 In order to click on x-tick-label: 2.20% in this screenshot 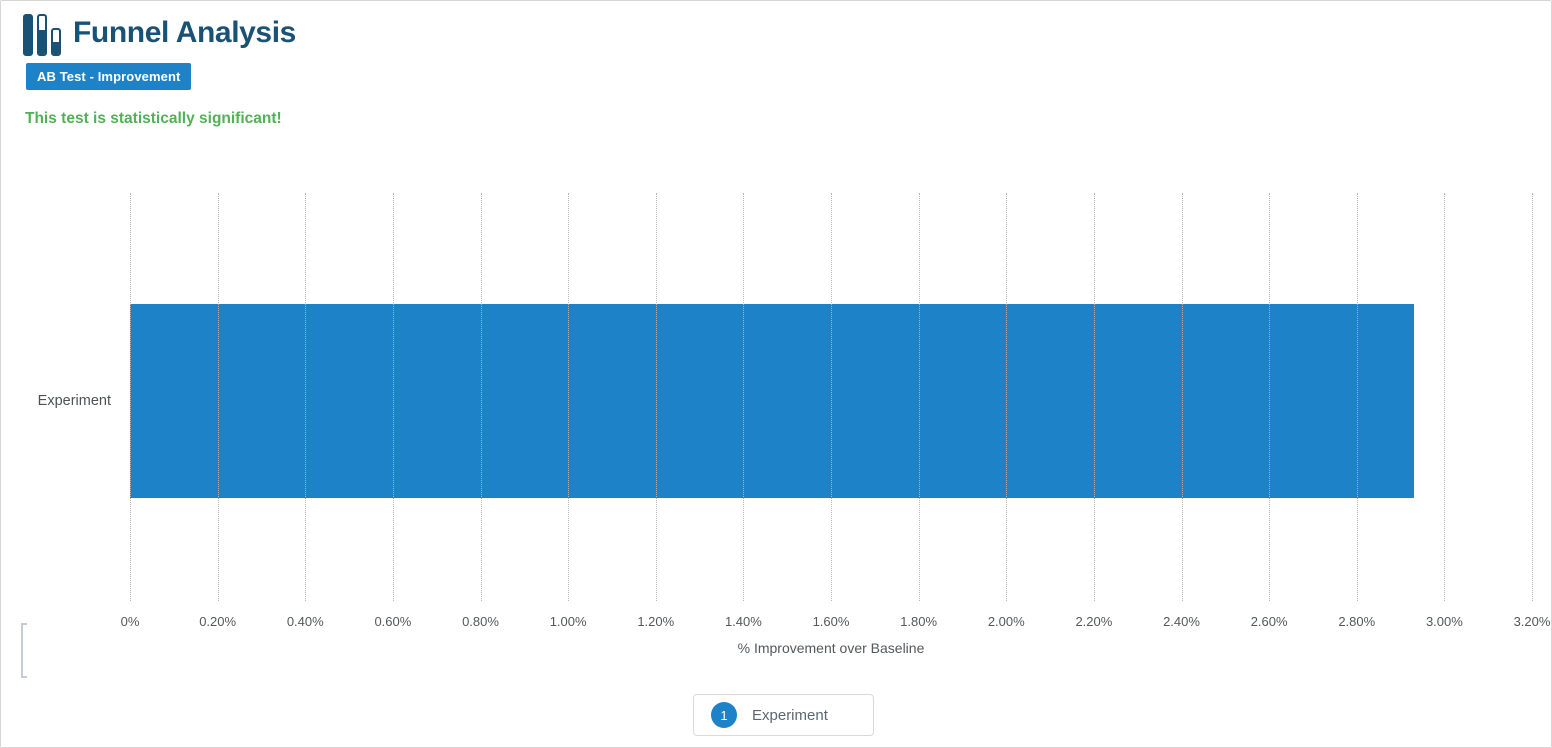, I will do `click(1094, 621)`.